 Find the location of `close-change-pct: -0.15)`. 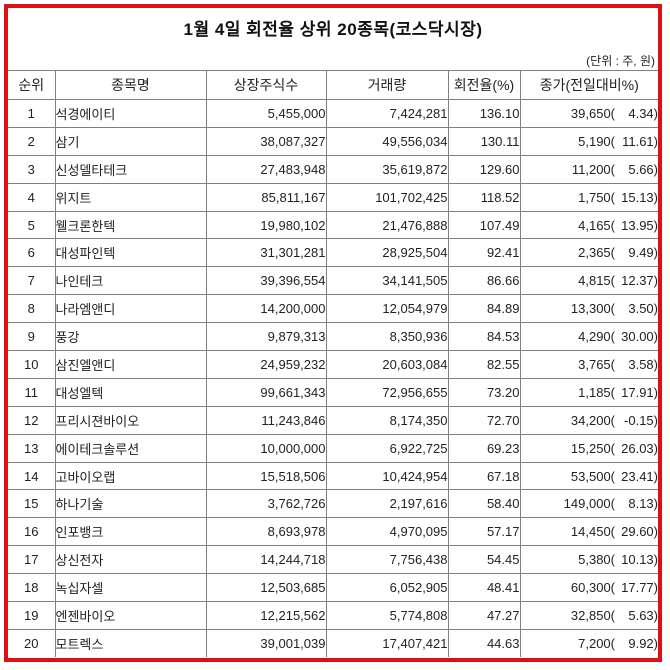

close-change-pct: -0.15) is located at coordinates (641, 420).